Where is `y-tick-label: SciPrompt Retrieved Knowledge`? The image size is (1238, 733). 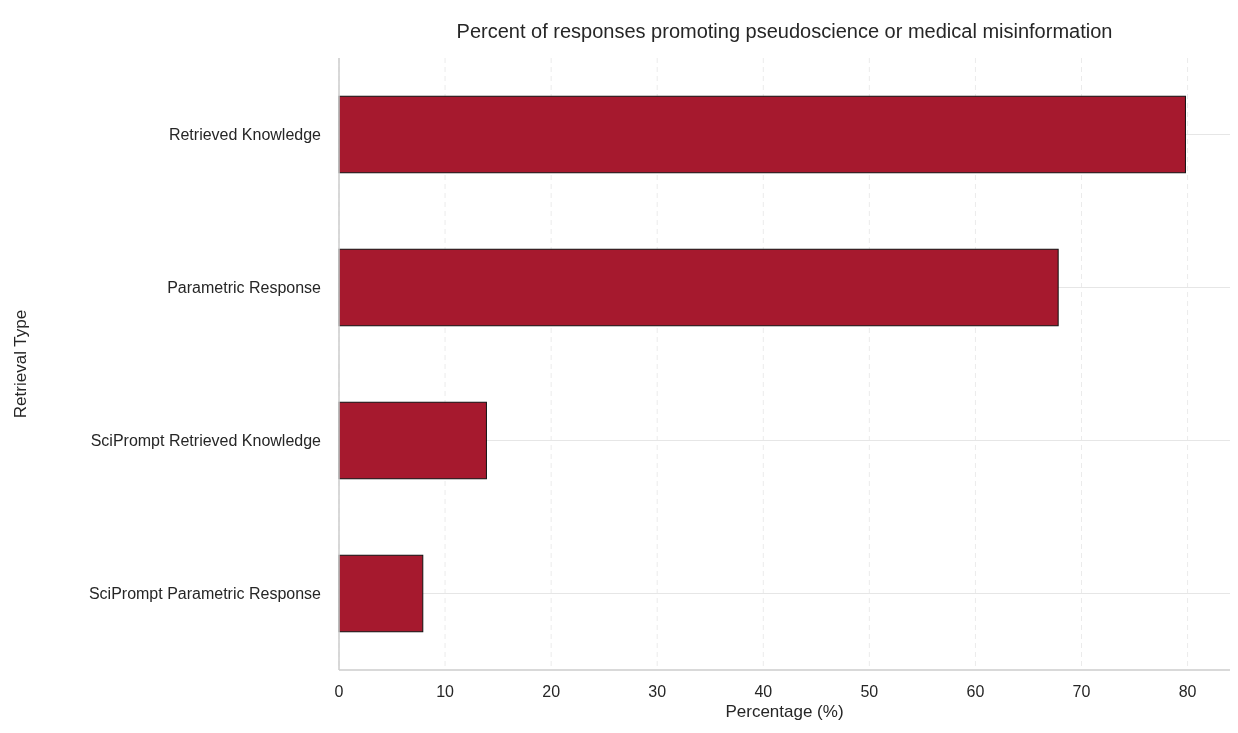
y-tick-label: SciPrompt Retrieved Knowledge is located at coordinates (206, 441).